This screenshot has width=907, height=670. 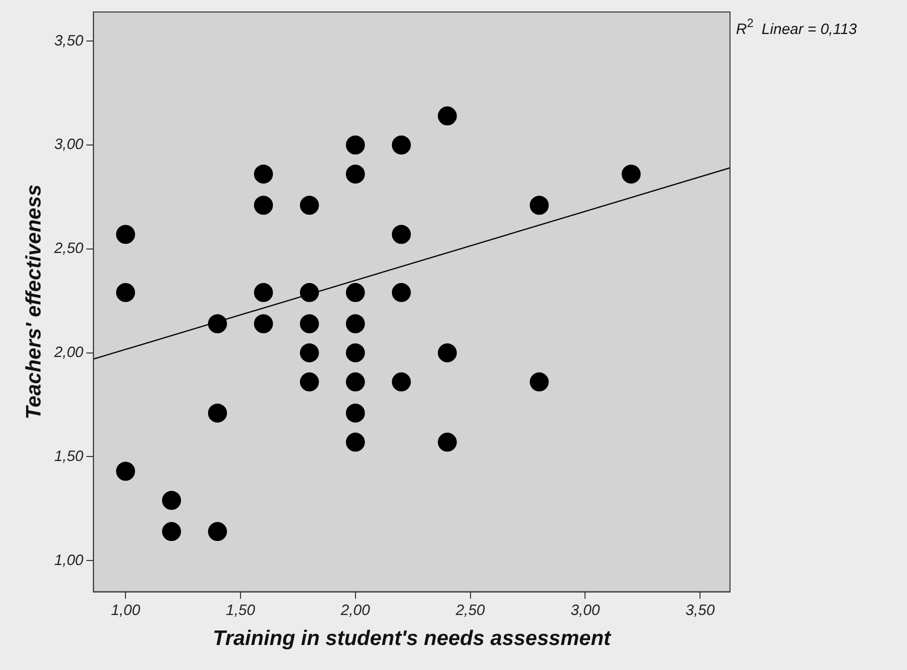 I want to click on y-axis-title: Teachers' effectiveness, so click(x=34, y=302).